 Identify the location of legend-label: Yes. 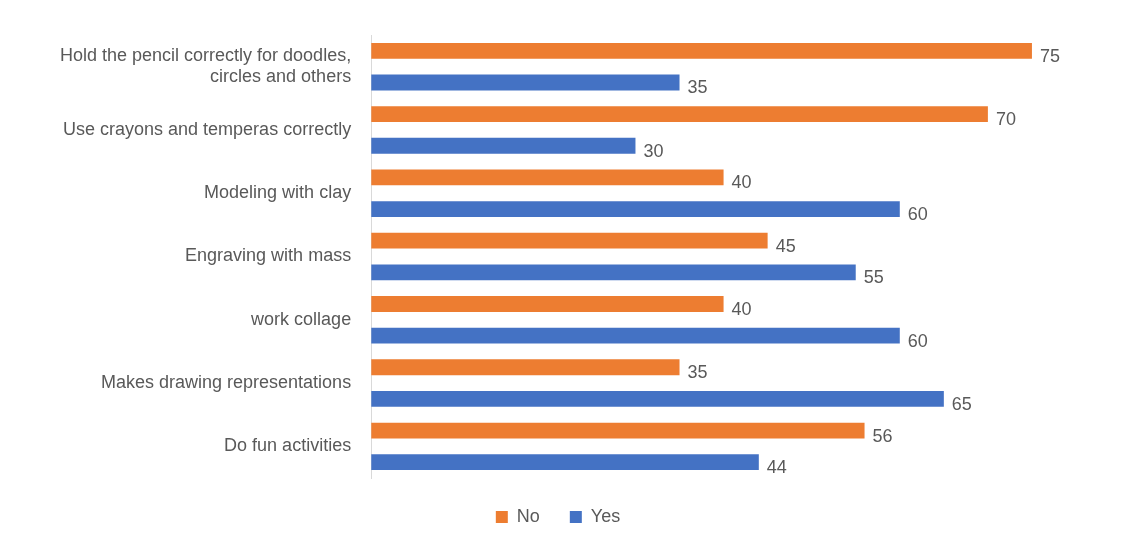
(605, 515).